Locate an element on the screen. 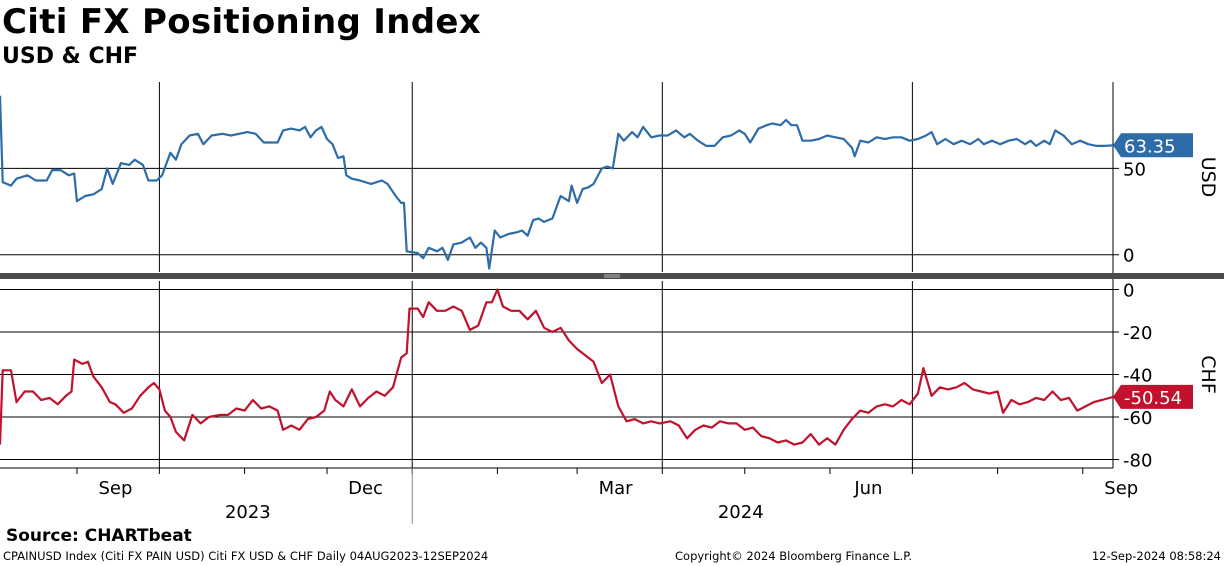  footer-timestamp: 12-Sep-2024 08:58:24 is located at coordinates (1156, 556).